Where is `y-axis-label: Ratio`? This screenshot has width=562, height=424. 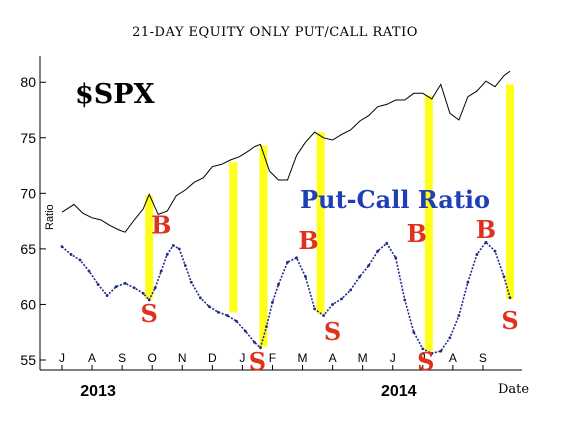 y-axis-label: Ratio is located at coordinates (50, 217).